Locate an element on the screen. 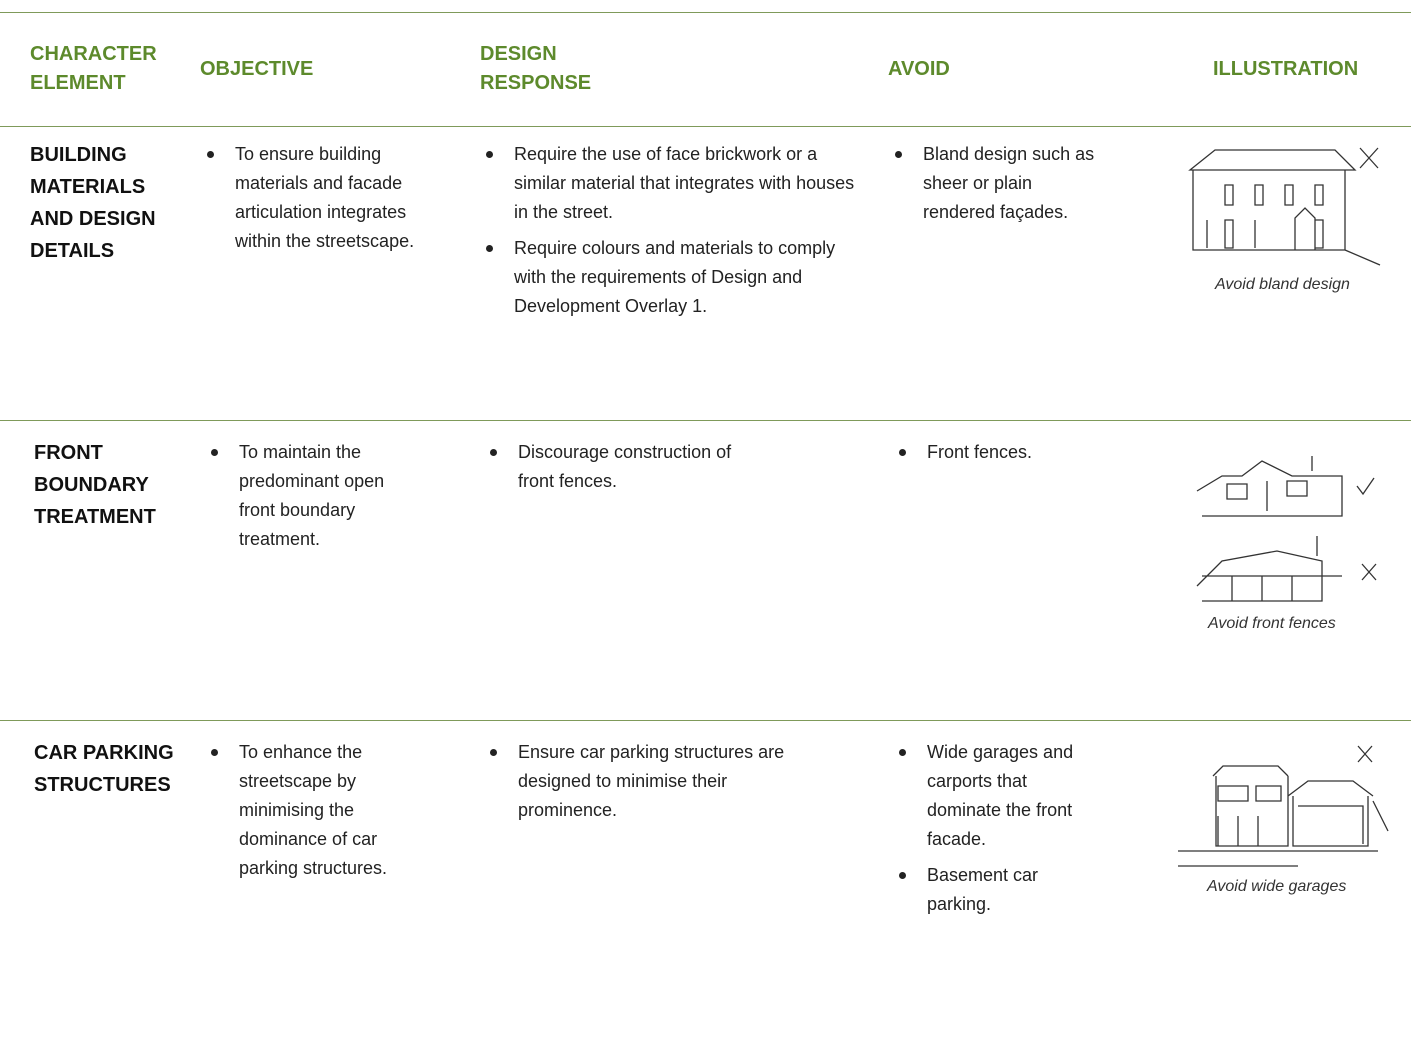  header-cell: OBJECTIVE is located at coordinates (257, 69).